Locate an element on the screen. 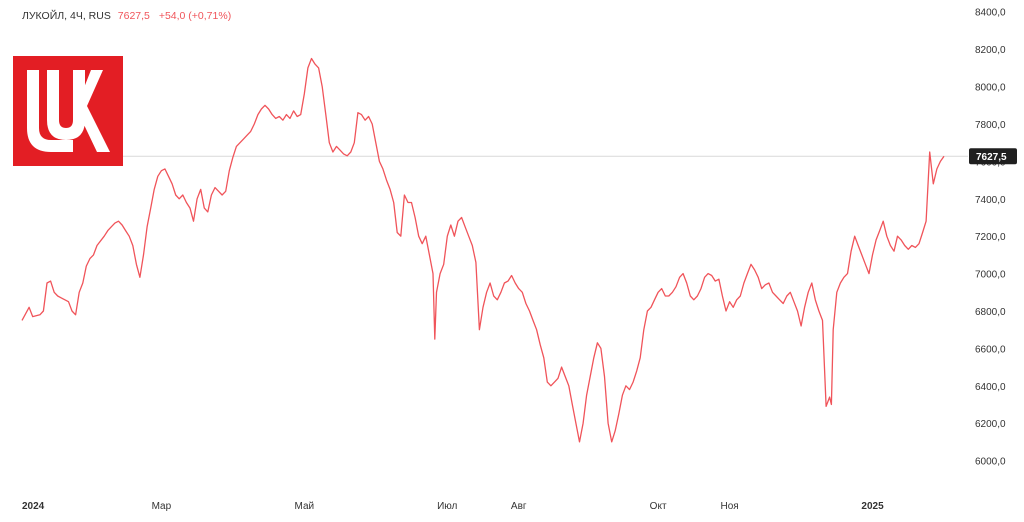  y-tick-label: 7000,0 is located at coordinates (990, 275).